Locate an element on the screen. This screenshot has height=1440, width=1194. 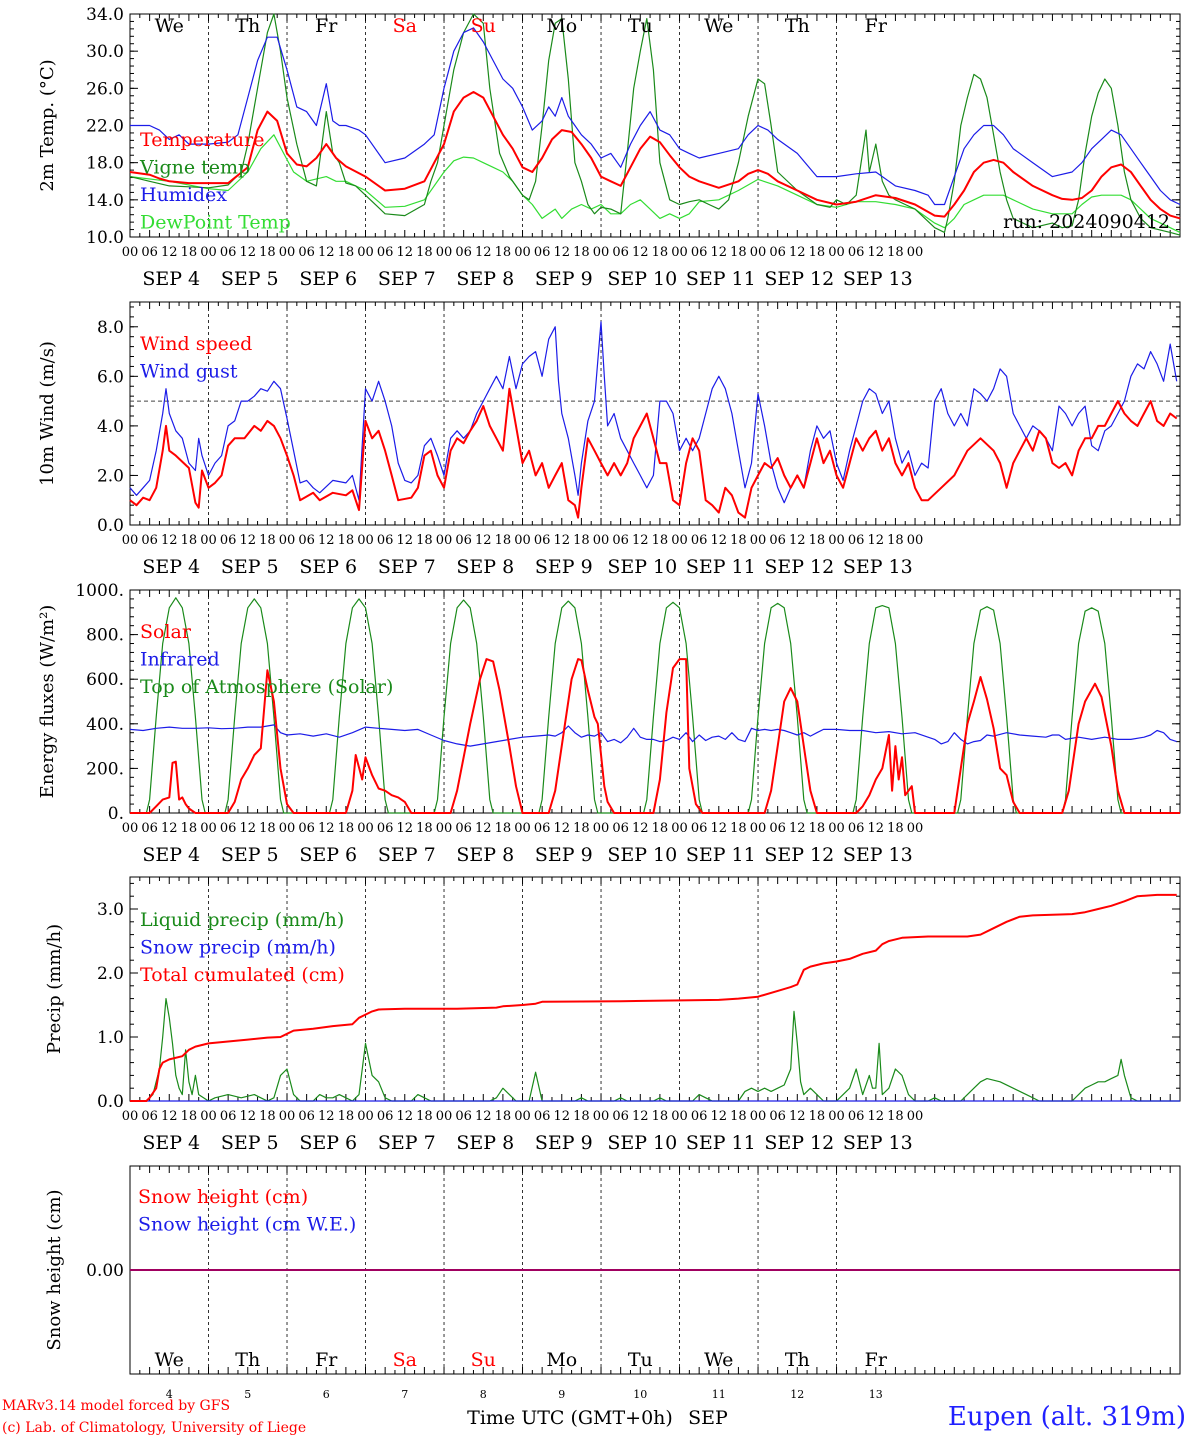
day-number-label: 12 is located at coordinates (797, 1394).